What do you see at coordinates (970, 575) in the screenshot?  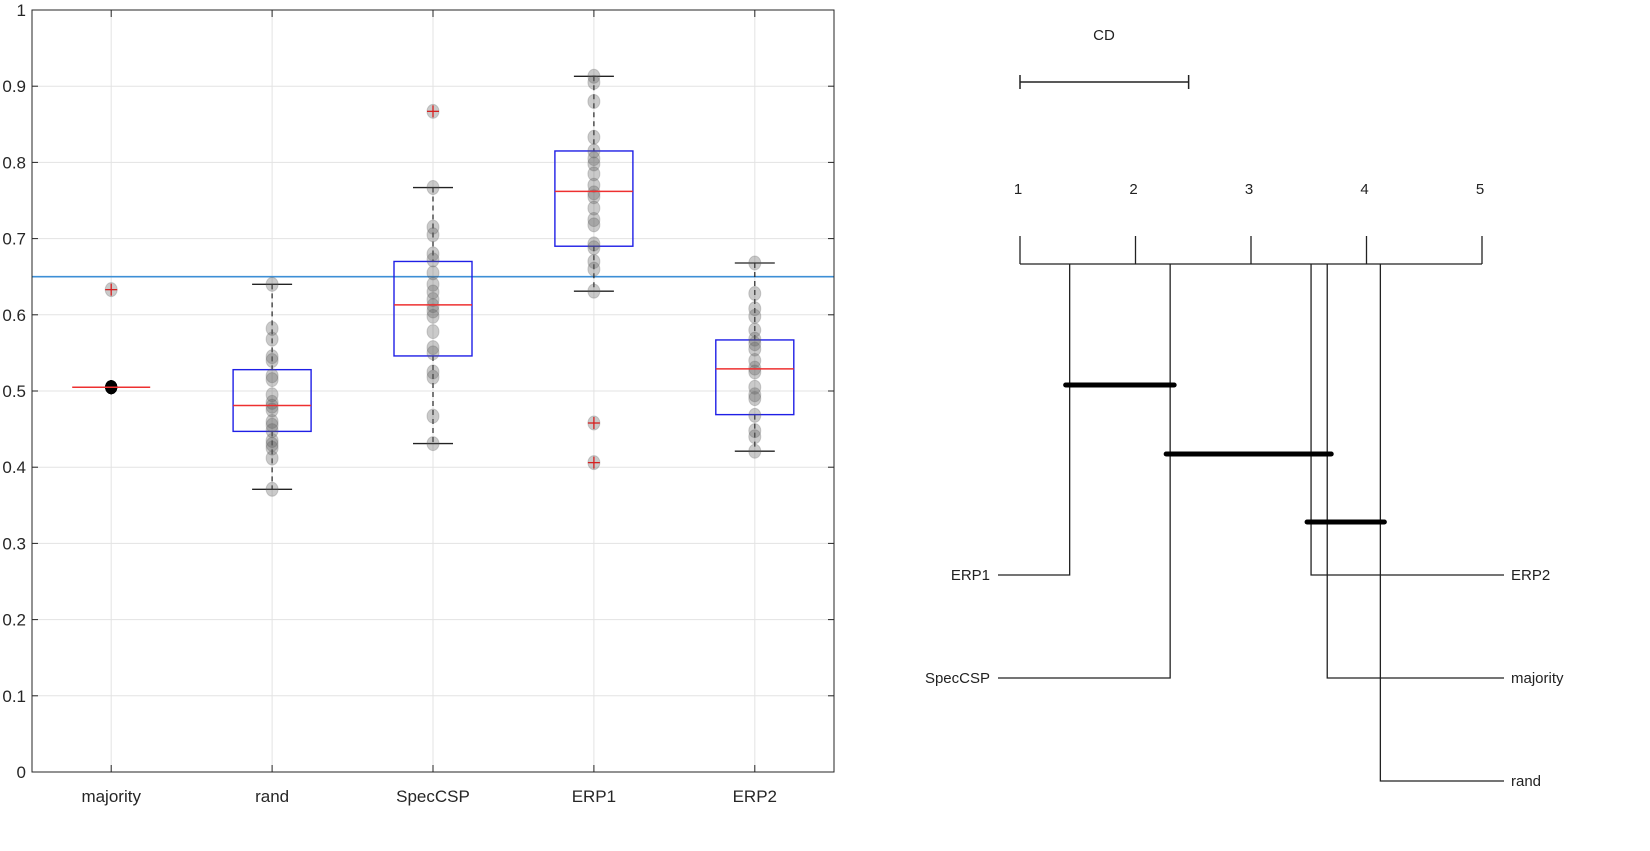 I see `method-label: ERP1` at bounding box center [970, 575].